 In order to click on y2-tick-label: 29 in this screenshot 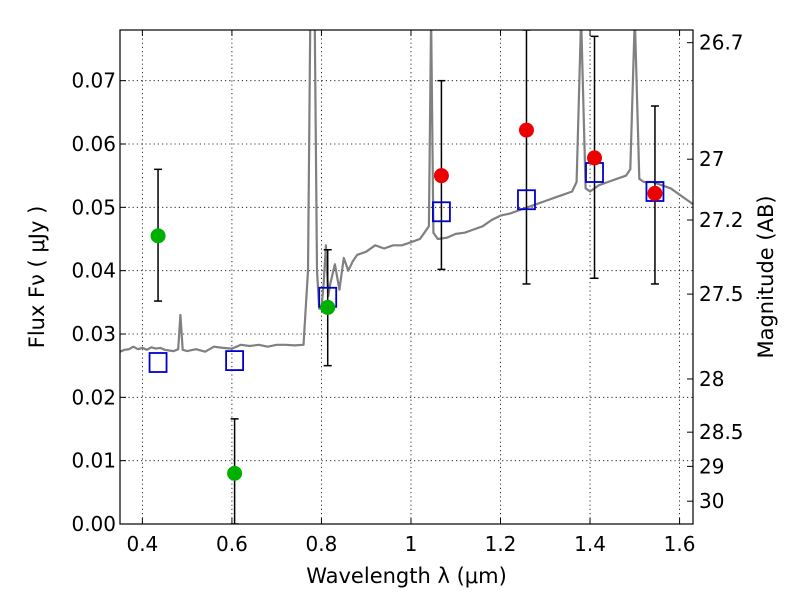, I will do `click(711, 466)`.